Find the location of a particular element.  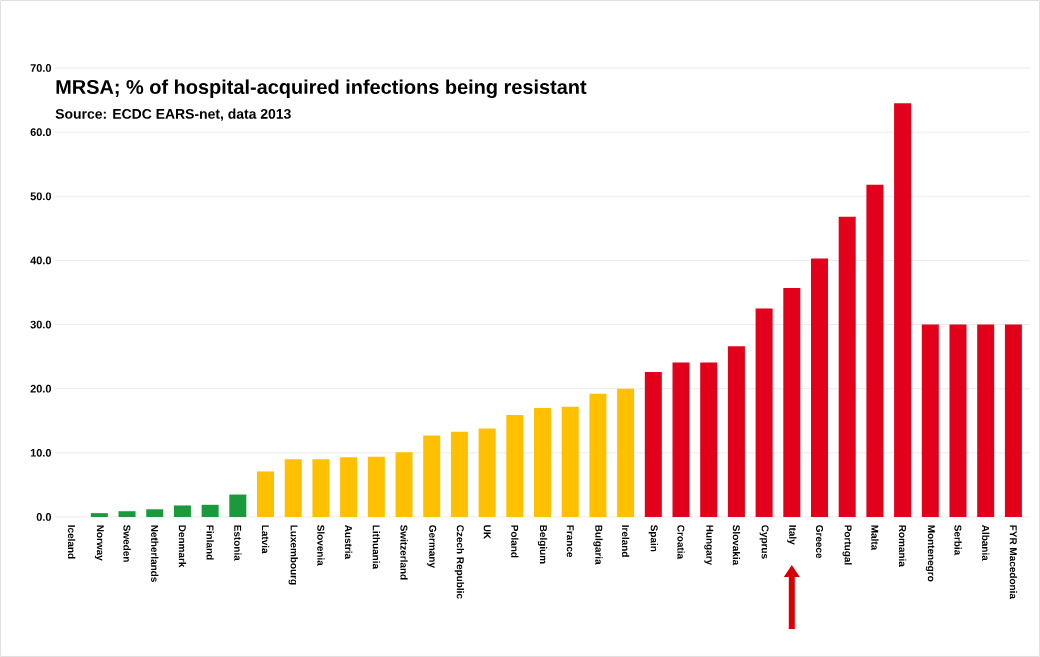

x-tick-label: Romania is located at coordinates (902, 546).